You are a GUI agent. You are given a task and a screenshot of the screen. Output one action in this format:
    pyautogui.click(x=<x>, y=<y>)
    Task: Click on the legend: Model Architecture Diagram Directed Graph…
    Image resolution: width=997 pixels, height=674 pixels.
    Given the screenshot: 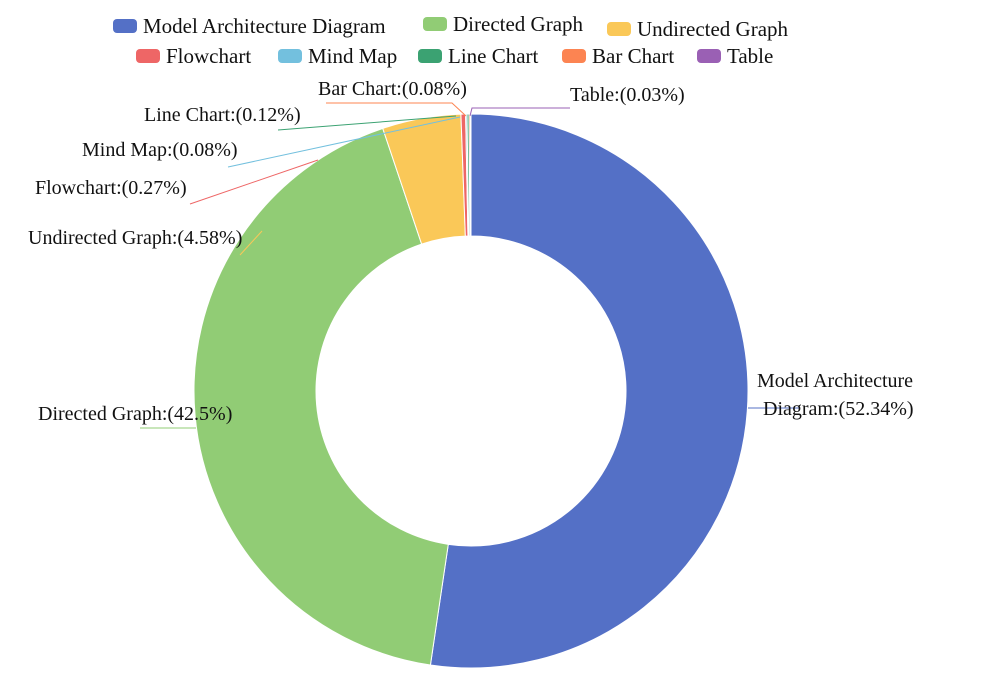 What is the action you would take?
    pyautogui.click(x=451, y=40)
    